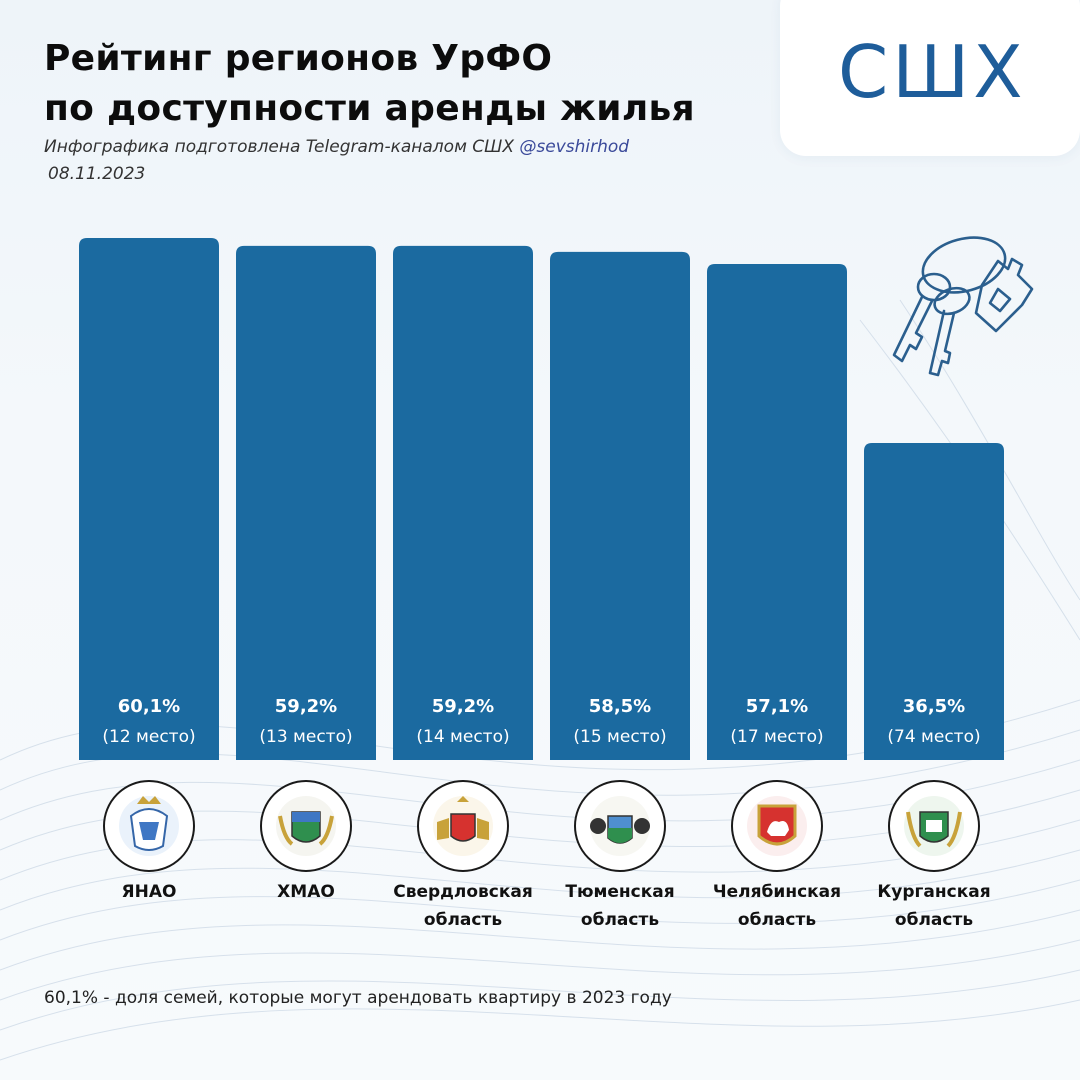 Image resolution: width=1080 pixels, height=1080 pixels. Describe the element at coordinates (298, 58) in the screenshot. I see `title-line-1: Рейтинг регионов УрФО` at that location.